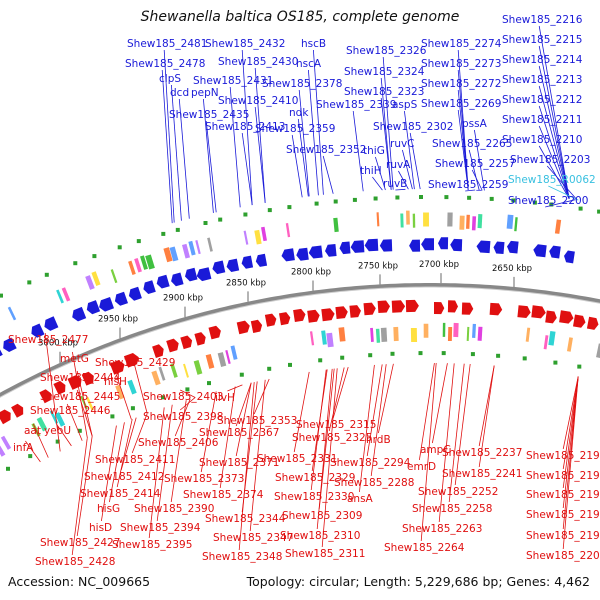 The image size is (600, 600). Describe the element at coordinates (386, 51) in the screenshot. I see `gene-label-Shew185_2326: Shew185_2326` at that location.